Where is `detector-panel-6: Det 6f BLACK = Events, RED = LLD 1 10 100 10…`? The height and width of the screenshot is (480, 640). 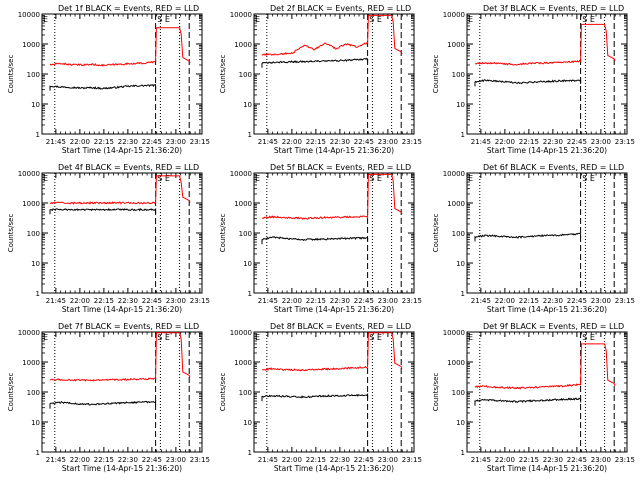 detector-panel-6: Det 6f BLACK = Events, RED = LLD 1 10 100 10… is located at coordinates (533, 238).